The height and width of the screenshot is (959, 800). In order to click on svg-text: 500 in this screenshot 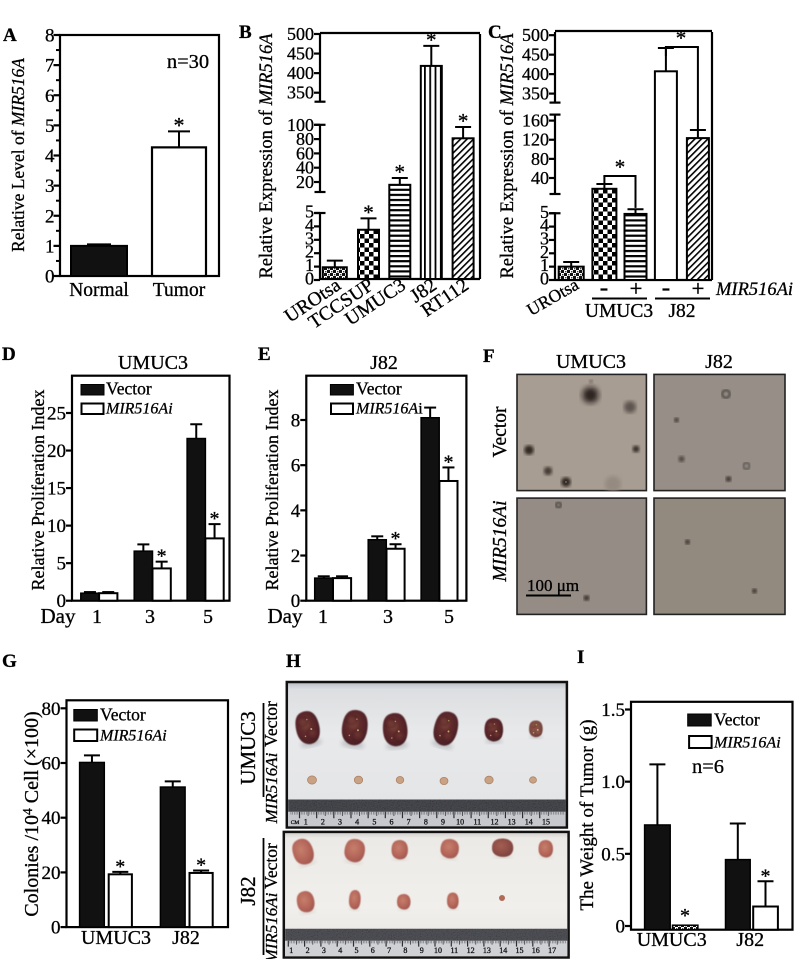, I will do `click(535, 35)`.